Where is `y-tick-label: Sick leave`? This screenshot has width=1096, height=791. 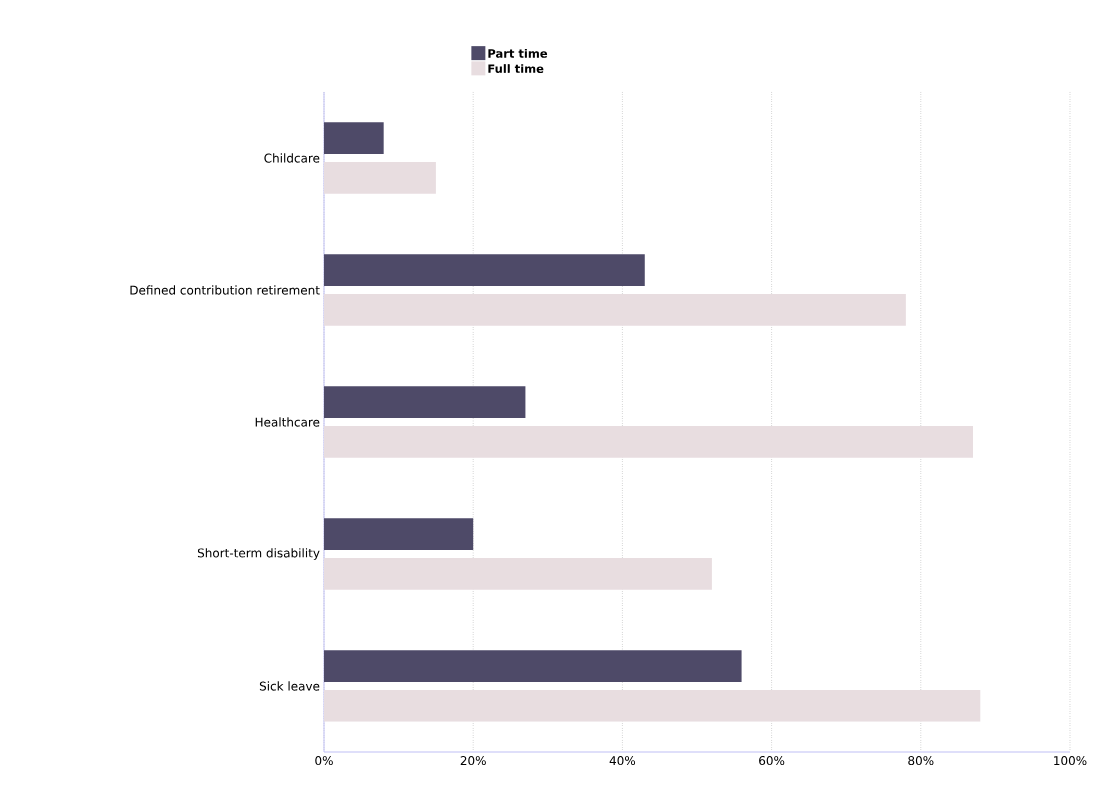 y-tick-label: Sick leave is located at coordinates (289, 686).